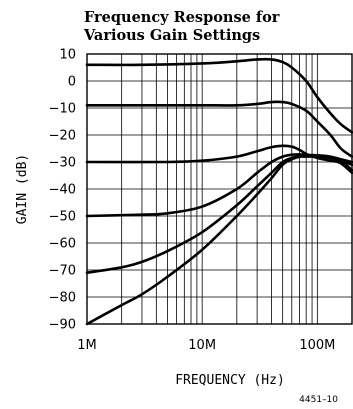 This screenshot has height=409, width=353. Describe the element at coordinates (72, 82) in the screenshot. I see `y-tick-label: 0` at that location.